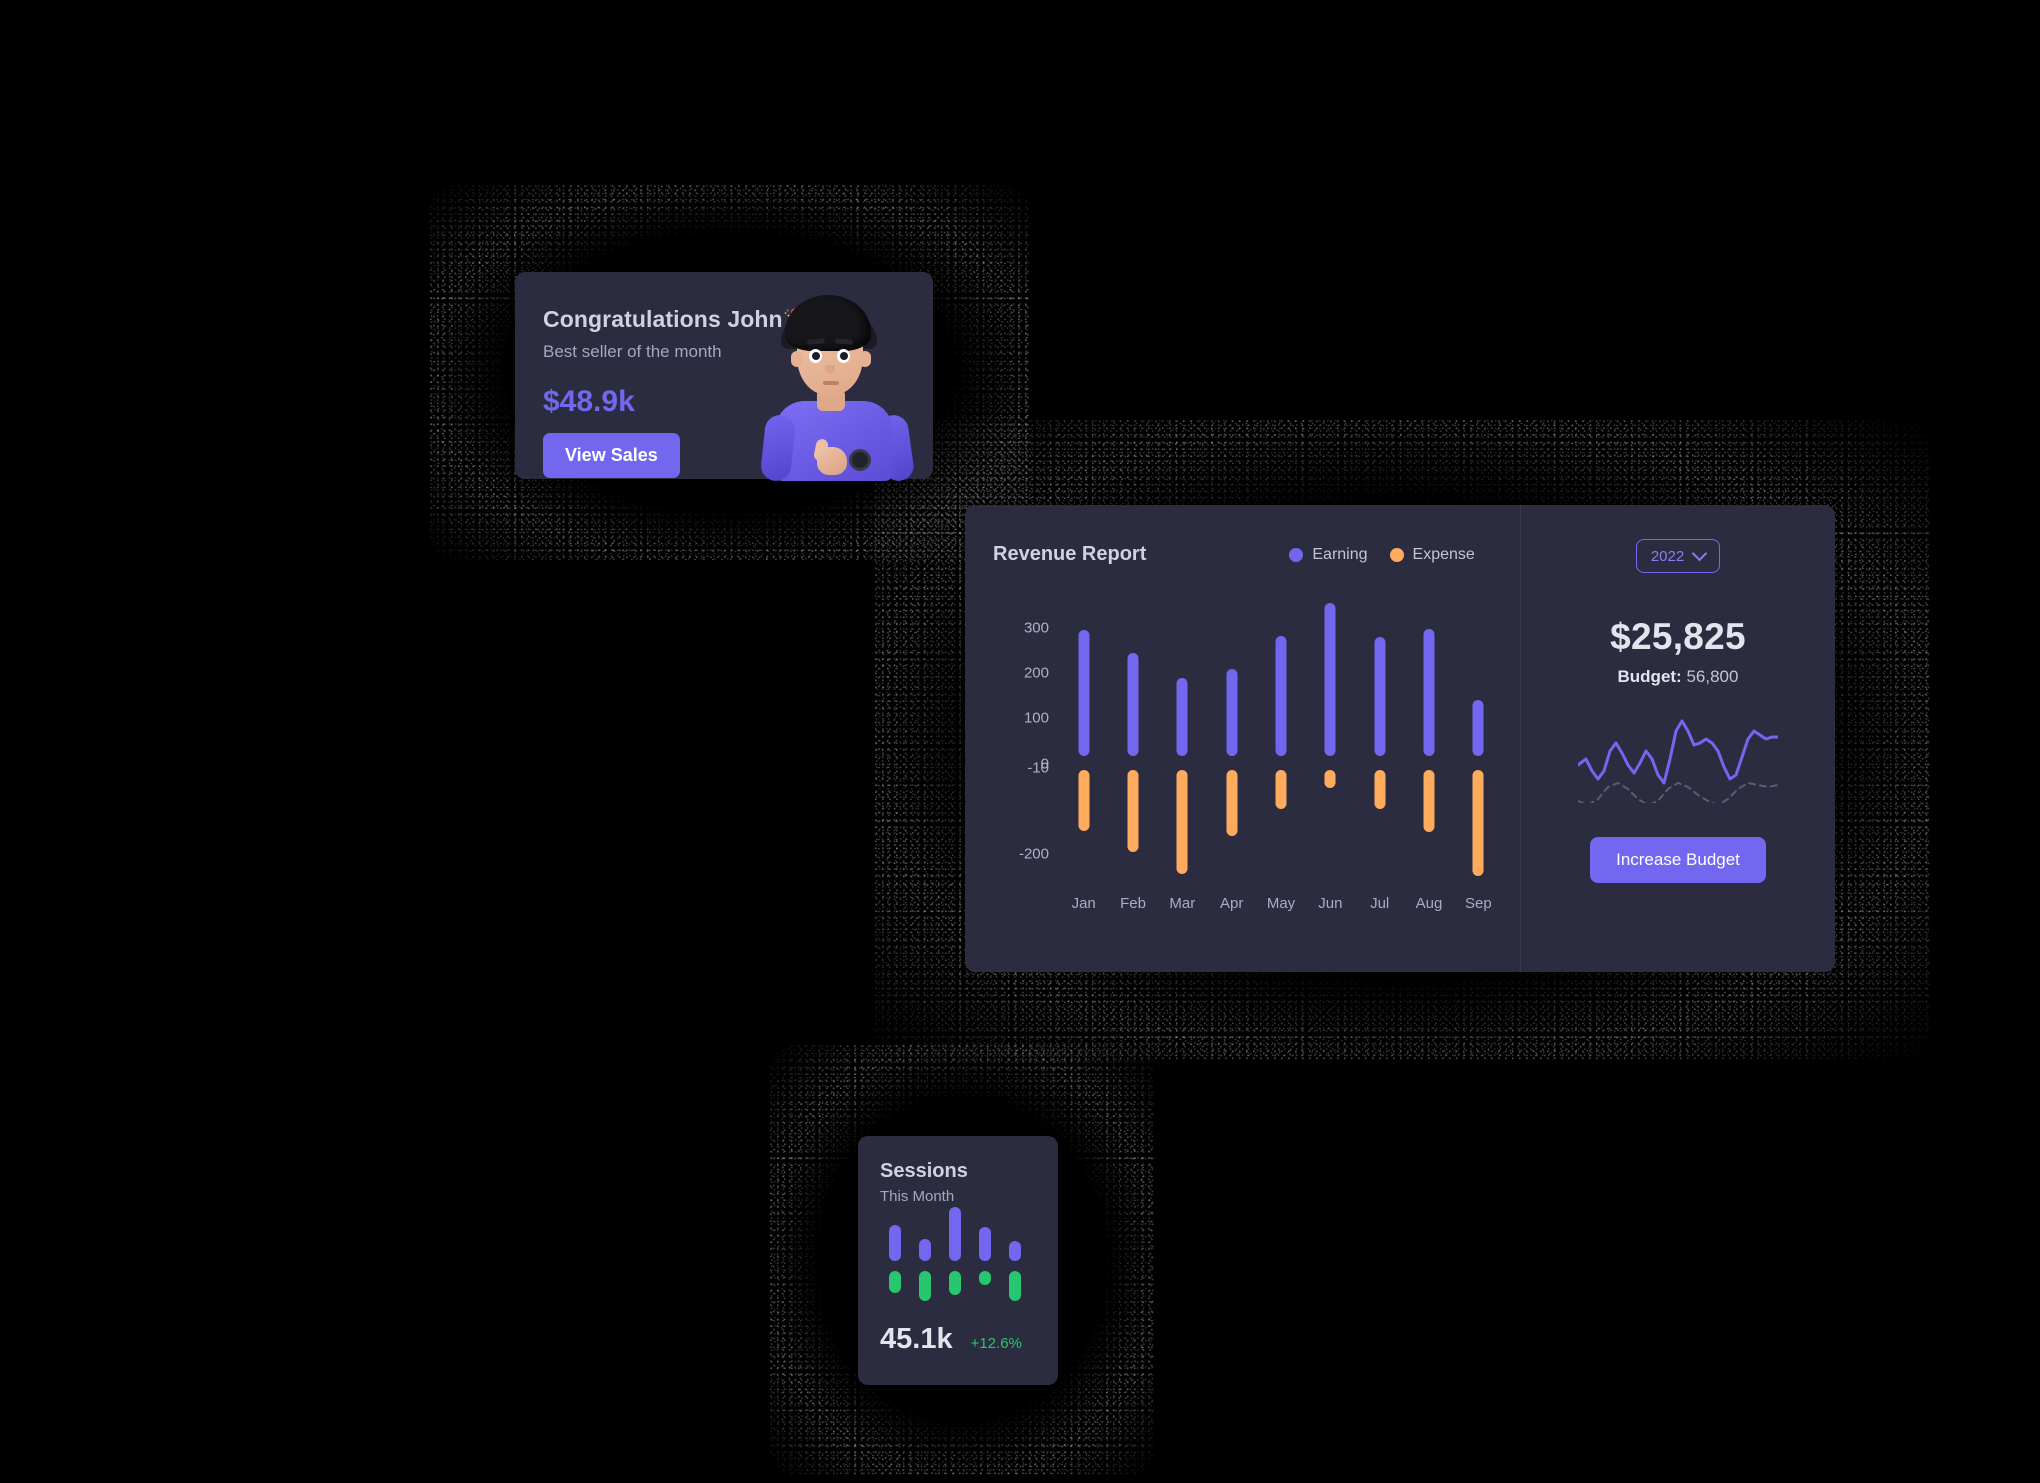  I want to click on legend-item-earning: Earning, so click(1328, 554).